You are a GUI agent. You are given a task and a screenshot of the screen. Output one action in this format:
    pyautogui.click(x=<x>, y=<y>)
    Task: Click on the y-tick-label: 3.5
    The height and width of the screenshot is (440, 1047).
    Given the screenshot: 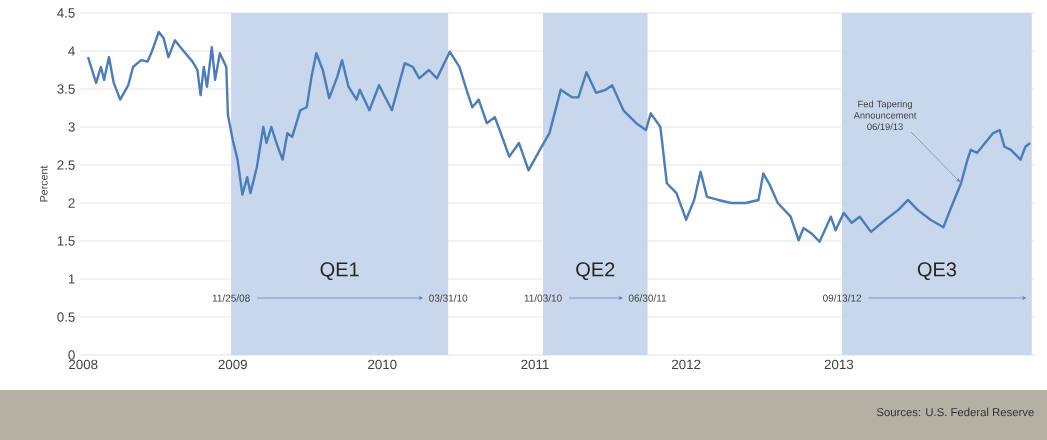 What is the action you would take?
    pyautogui.click(x=66, y=89)
    